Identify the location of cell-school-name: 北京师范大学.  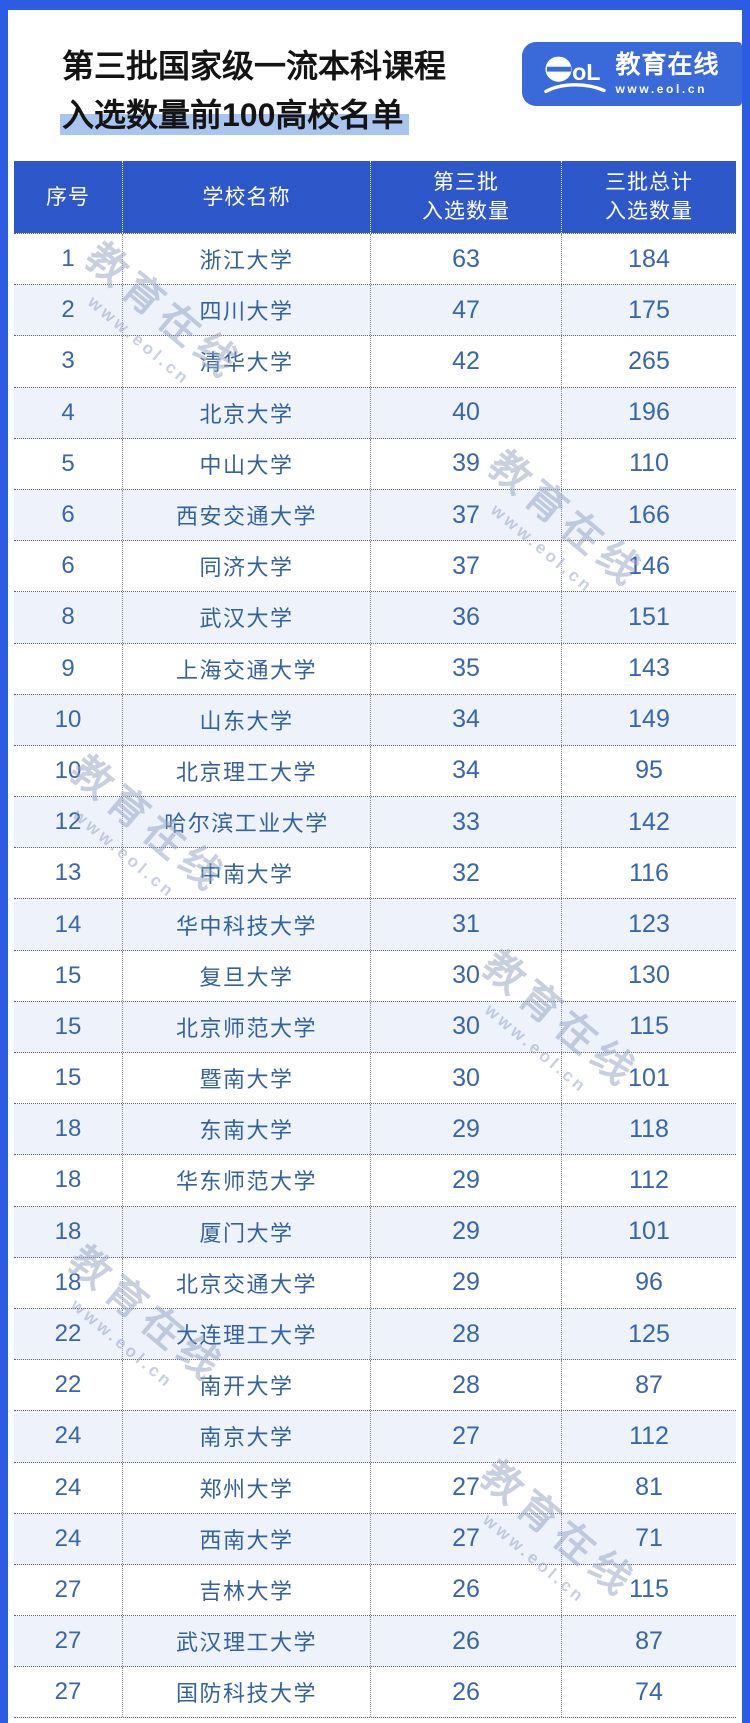
(247, 1026).